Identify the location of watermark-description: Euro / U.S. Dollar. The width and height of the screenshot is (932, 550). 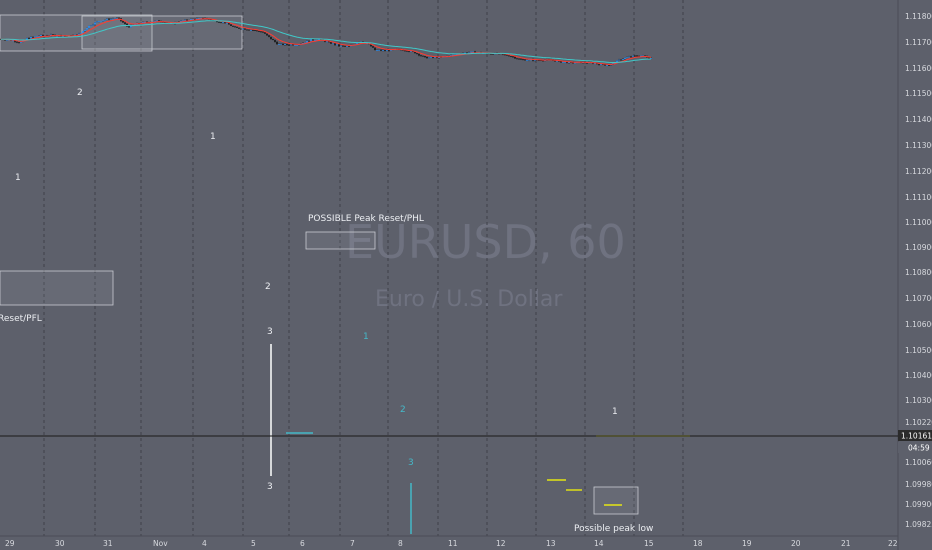
(469, 299).